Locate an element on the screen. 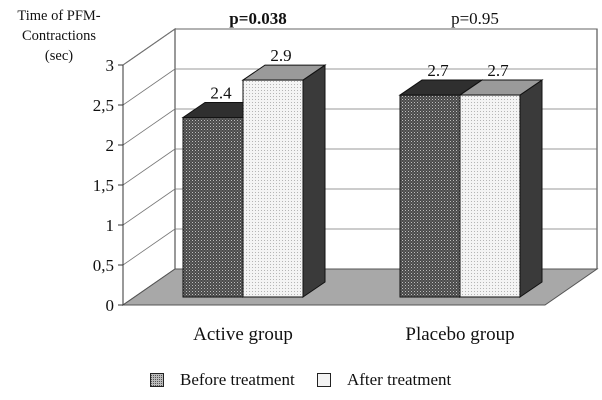 The image size is (602, 400). y-tick-label: 0 is located at coordinates (110, 305).